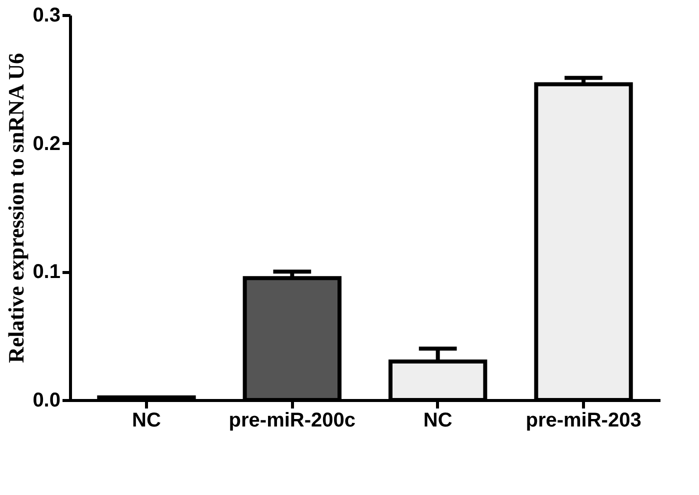 The width and height of the screenshot is (699, 495). I want to click on x-tick-label: pre-miR-203, so click(584, 421).